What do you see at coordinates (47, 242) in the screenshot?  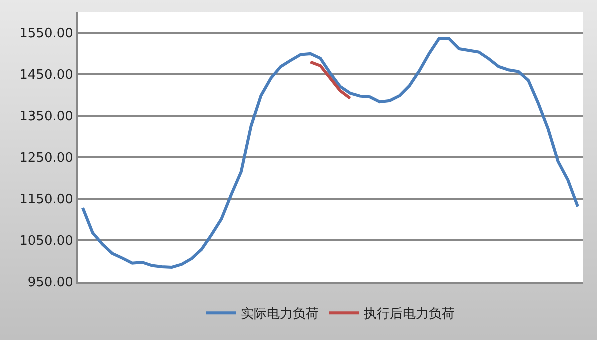 I see `y-tick-label: 1050.00` at bounding box center [47, 242].